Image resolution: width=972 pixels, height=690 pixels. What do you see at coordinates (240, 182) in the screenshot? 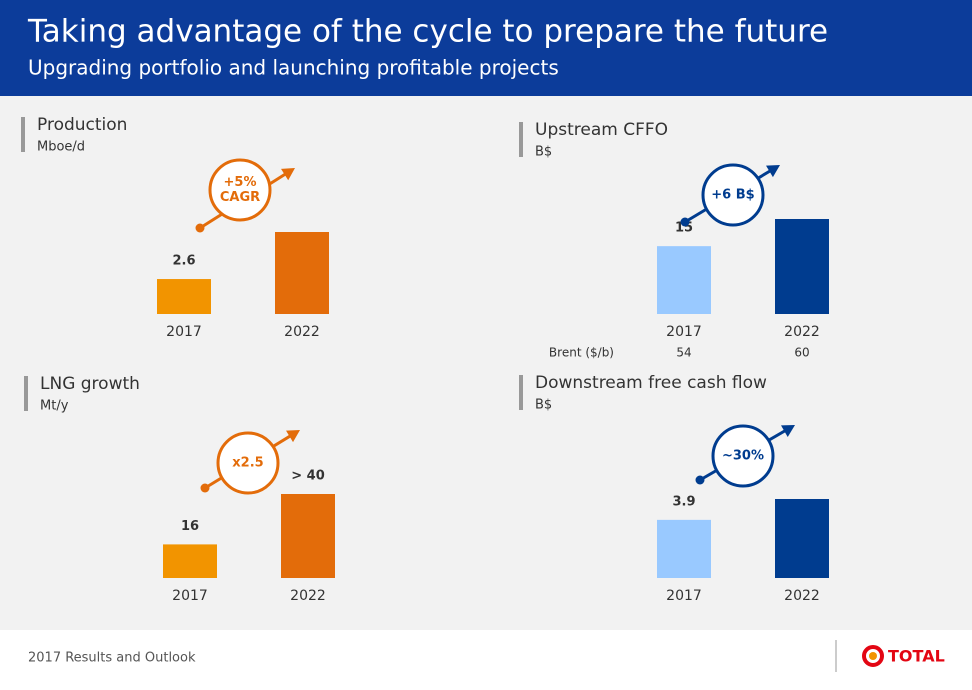
I see `annotation: +5%` at bounding box center [240, 182].